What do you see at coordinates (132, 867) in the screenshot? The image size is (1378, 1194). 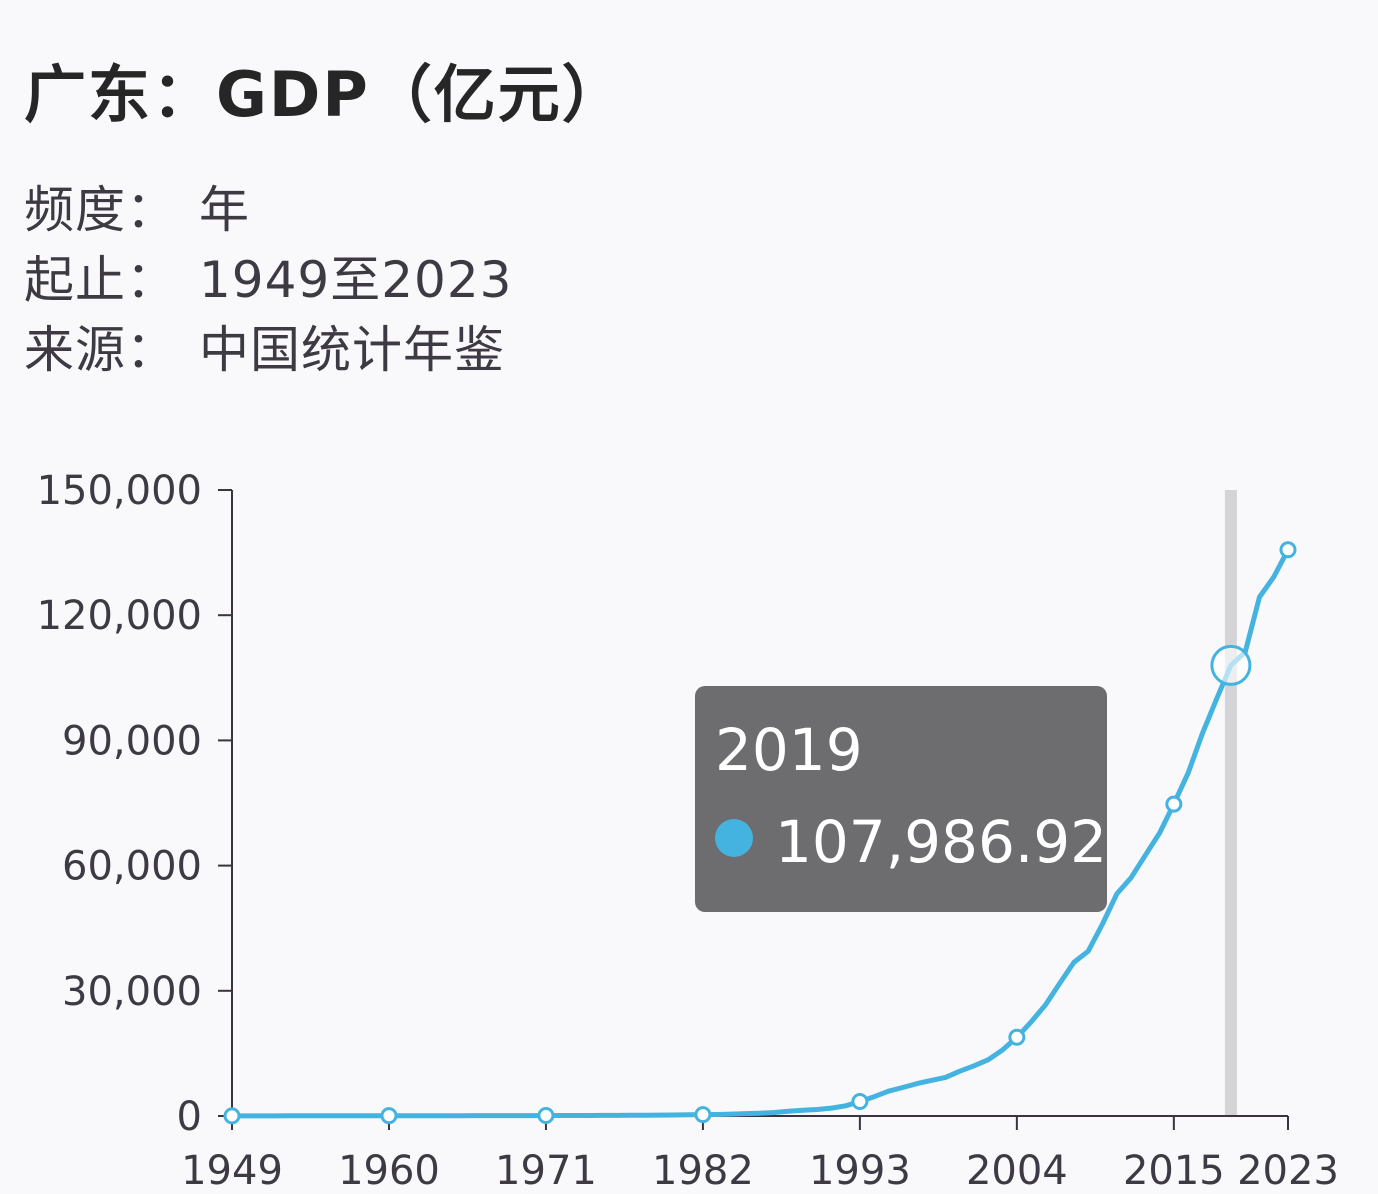 I see `y-tick-label: 60,000` at bounding box center [132, 867].